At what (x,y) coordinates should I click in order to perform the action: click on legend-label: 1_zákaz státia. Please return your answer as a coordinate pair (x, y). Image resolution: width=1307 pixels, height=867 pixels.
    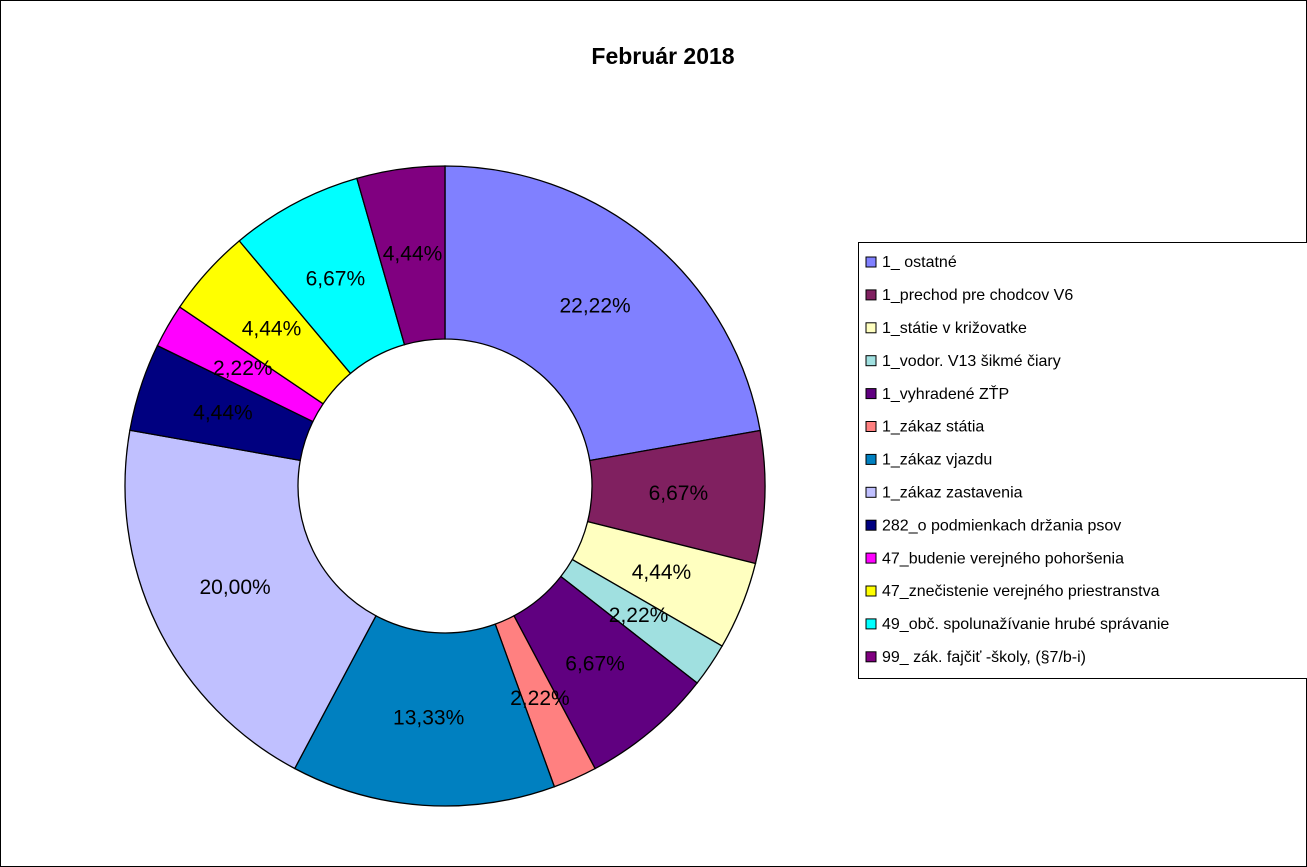
    Looking at the image, I should click on (933, 427).